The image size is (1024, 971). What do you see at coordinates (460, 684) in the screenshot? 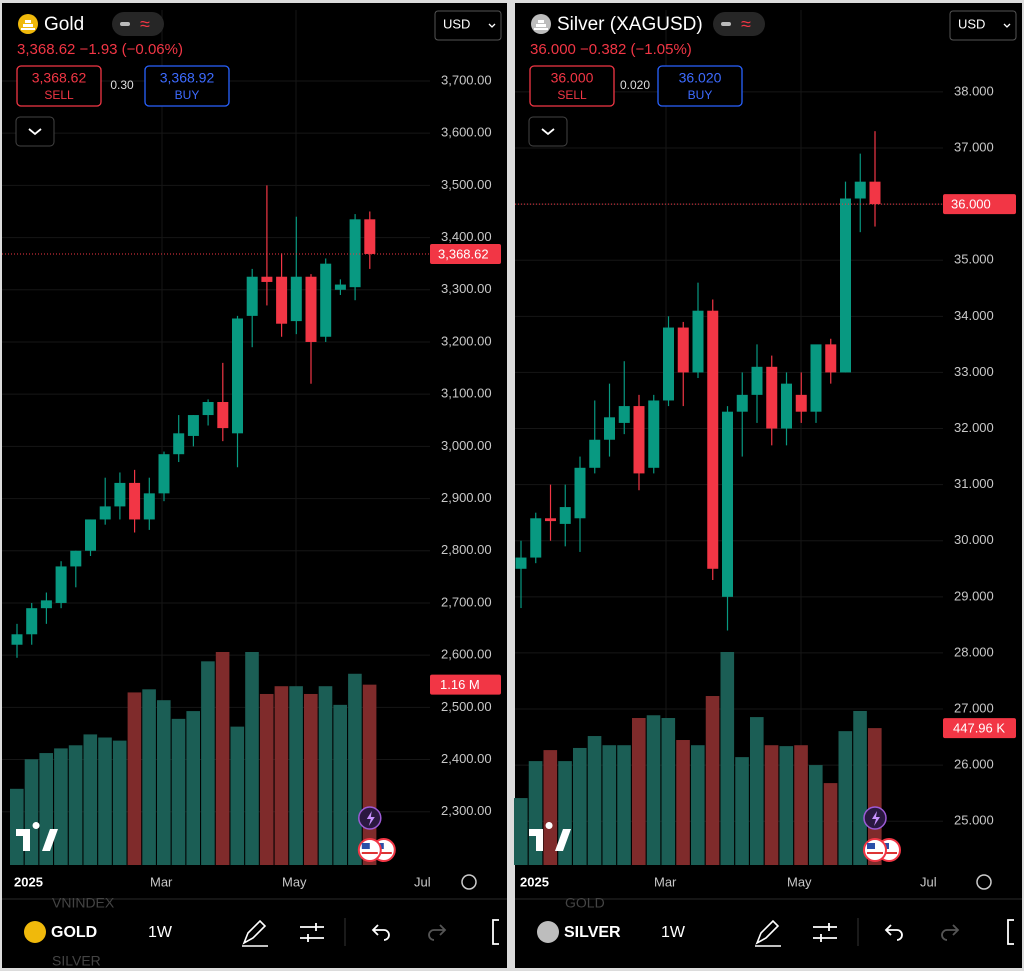
I see `volume-tag-label: 1.16 M` at bounding box center [460, 684].